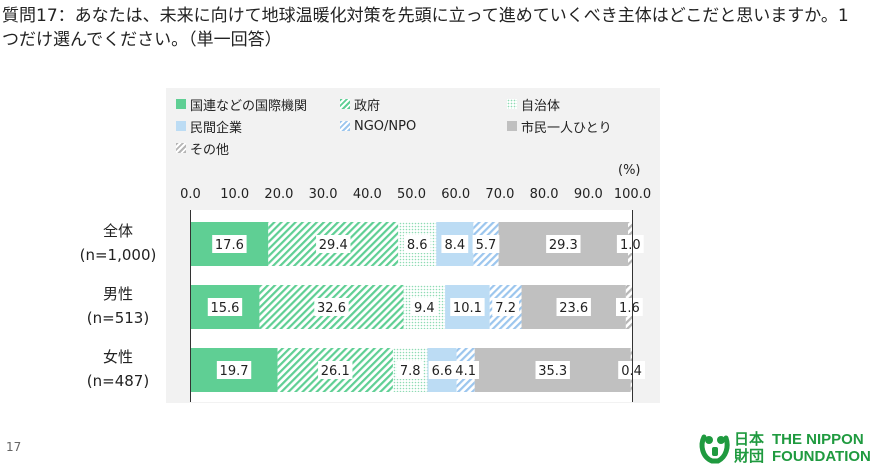 The width and height of the screenshot is (889, 470). I want to click on data-label: 5.7, so click(486, 245).